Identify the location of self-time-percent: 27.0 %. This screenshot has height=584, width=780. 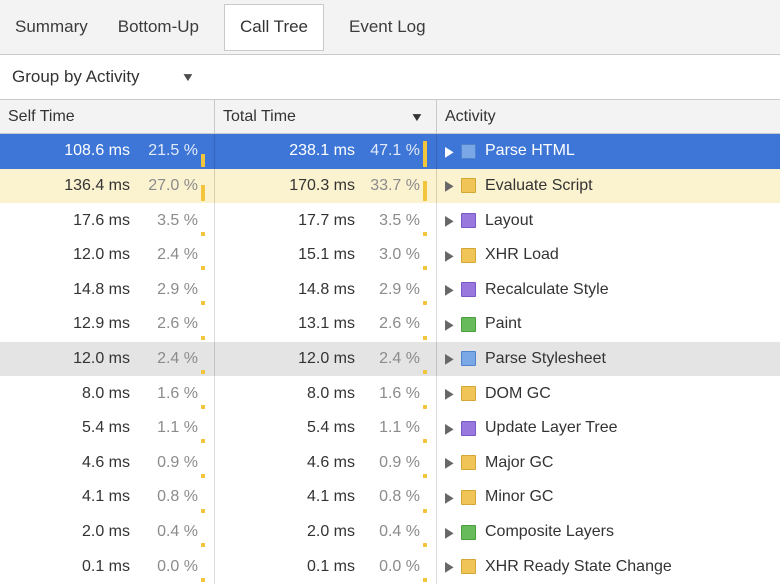
(173, 185).